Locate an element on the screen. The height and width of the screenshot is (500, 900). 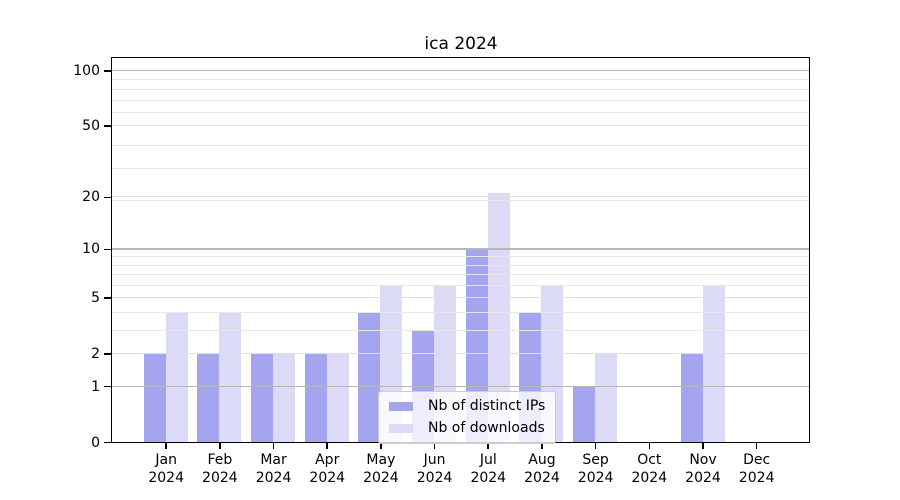
x-tick-mark-oct is located at coordinates (649, 446).